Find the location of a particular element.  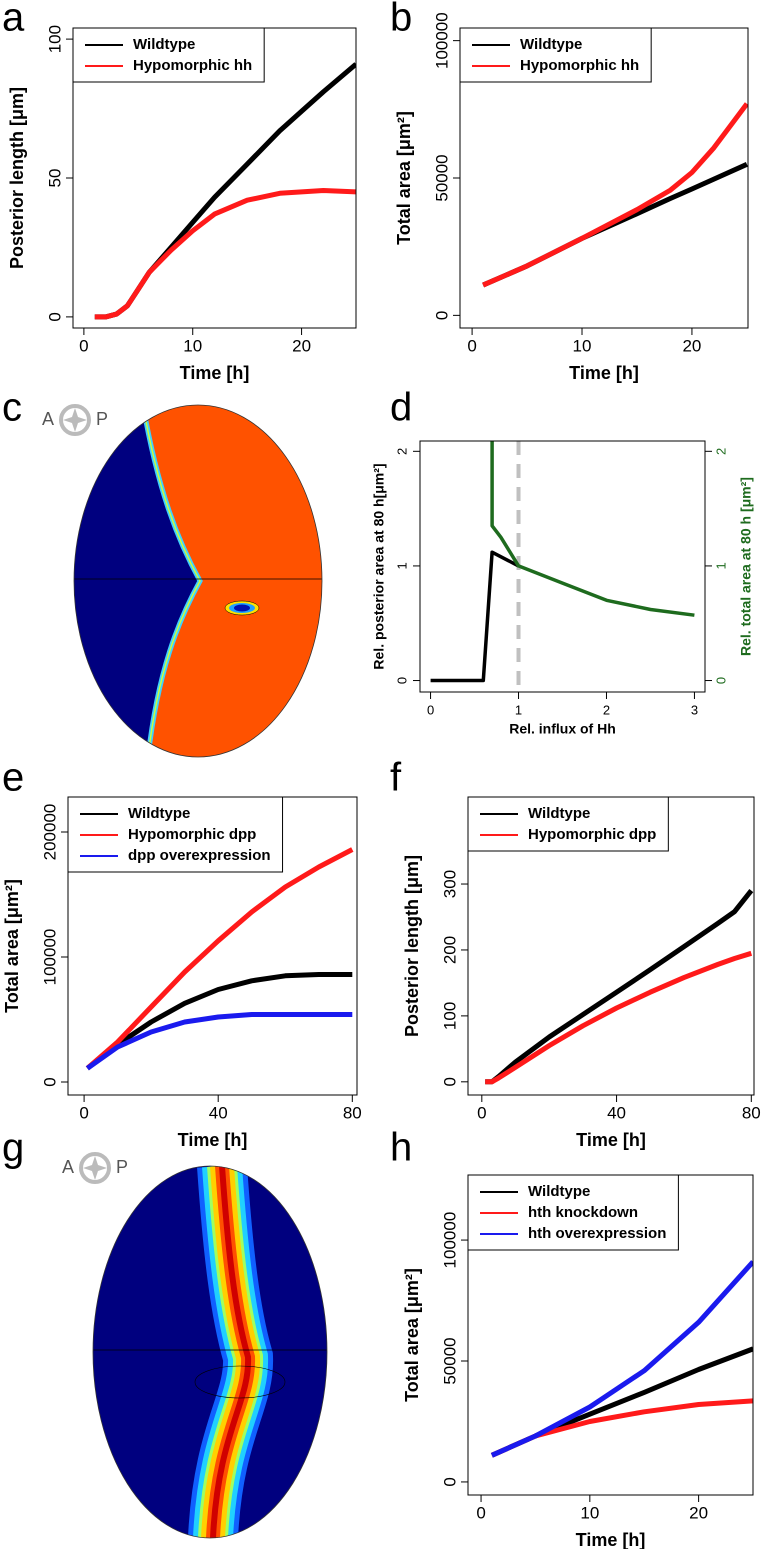

outline is located at coordinates (210, 1352).